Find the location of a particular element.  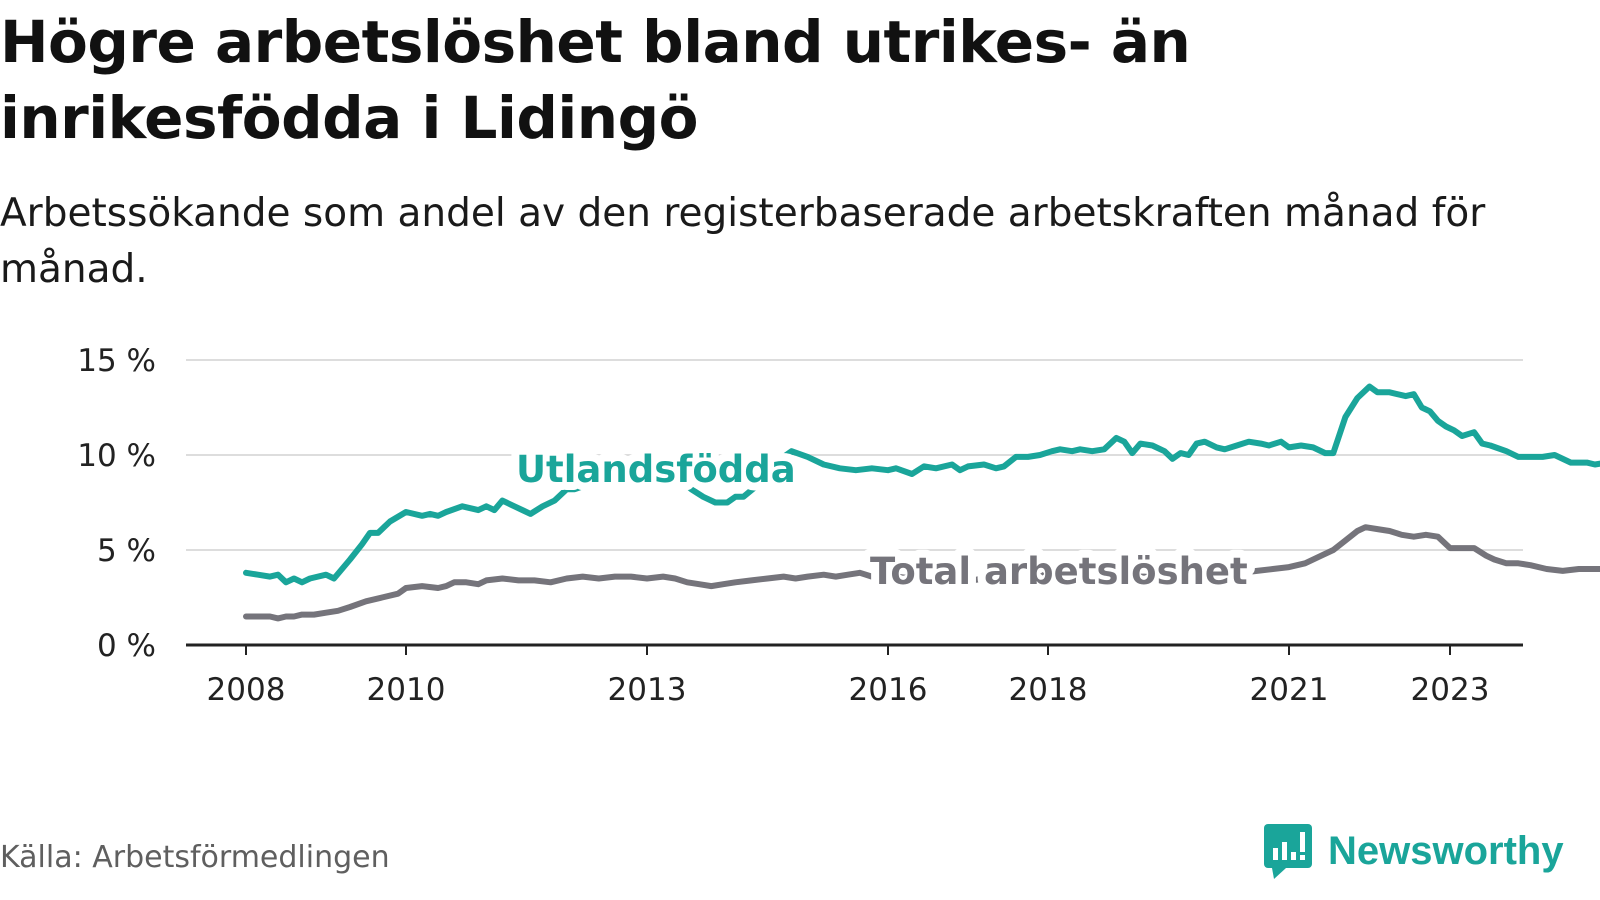

series-label-utlandsfodda: Utlandsfödda is located at coordinates (656, 469).